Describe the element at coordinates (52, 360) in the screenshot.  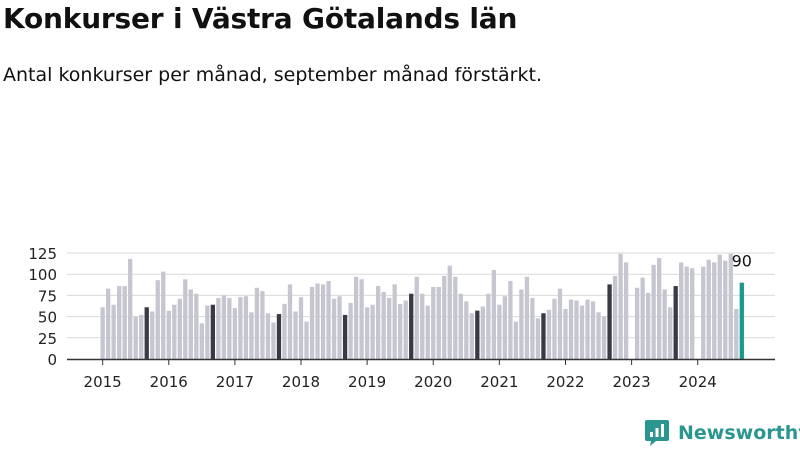
I see `y-tick-label: 0` at that location.